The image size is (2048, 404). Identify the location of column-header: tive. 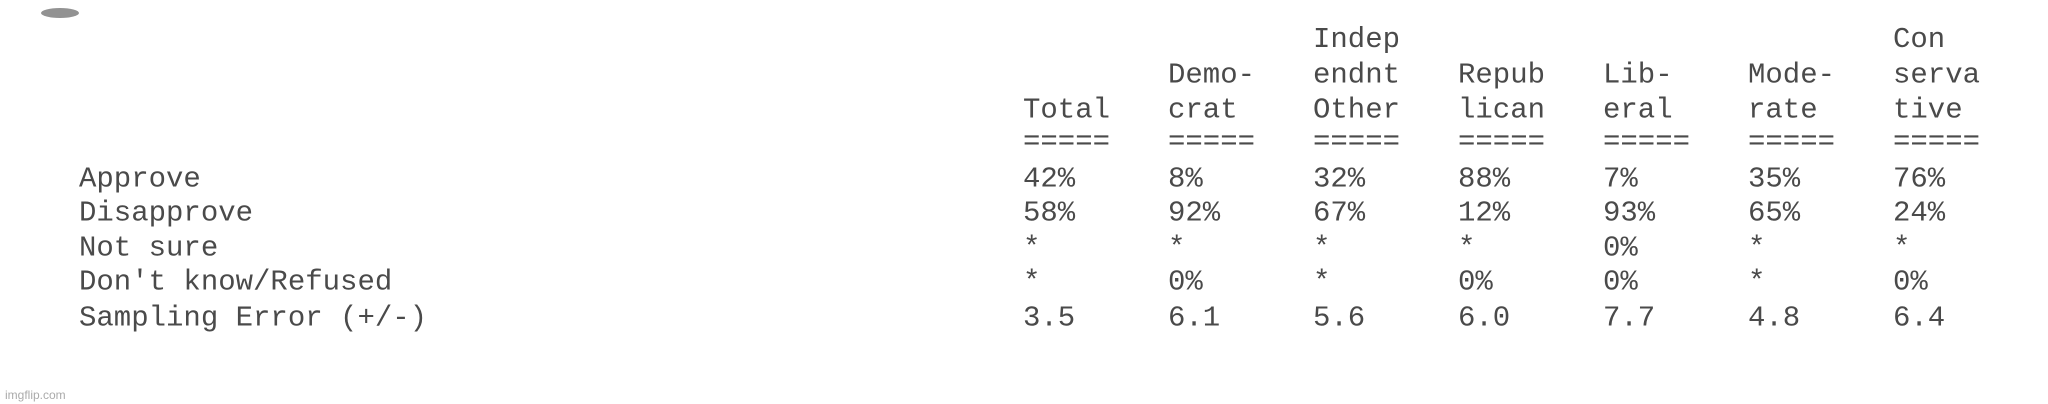
(1928, 110).